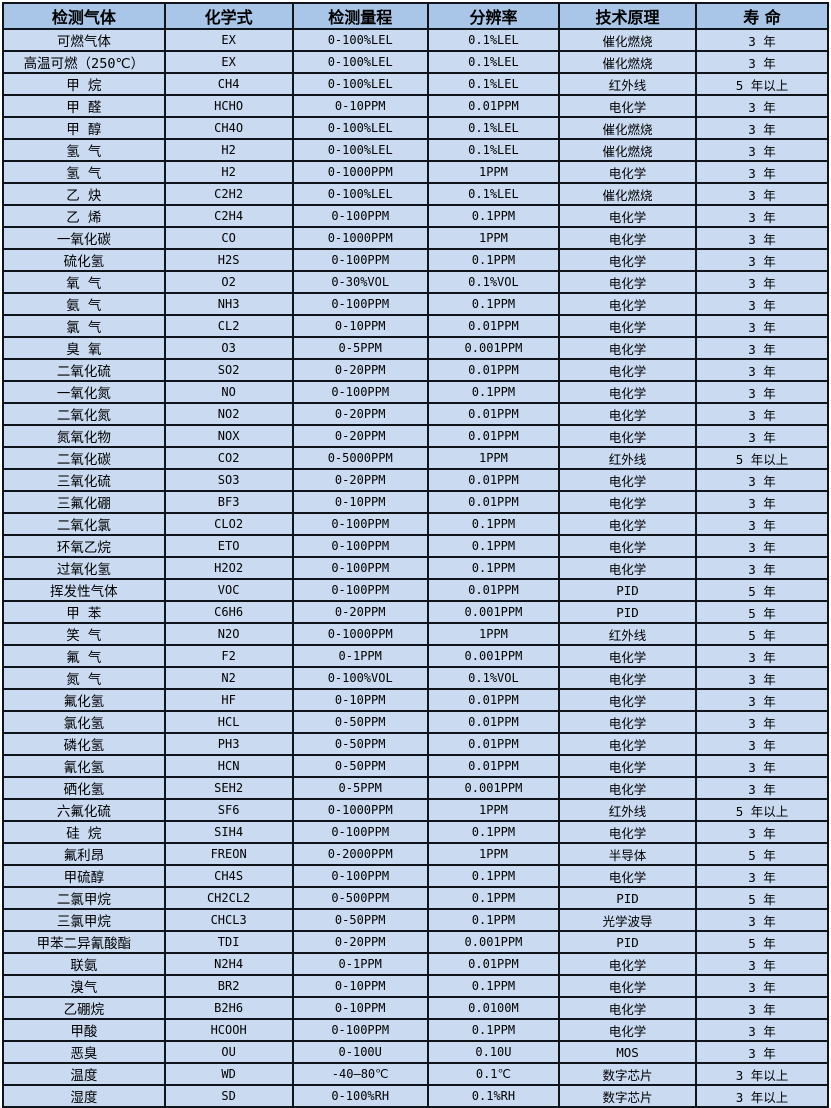 Image resolution: width=831 pixels, height=1108 pixels. What do you see at coordinates (493, 788) in the screenshot?
I see `cell-resolution: 0.001PPM` at bounding box center [493, 788].